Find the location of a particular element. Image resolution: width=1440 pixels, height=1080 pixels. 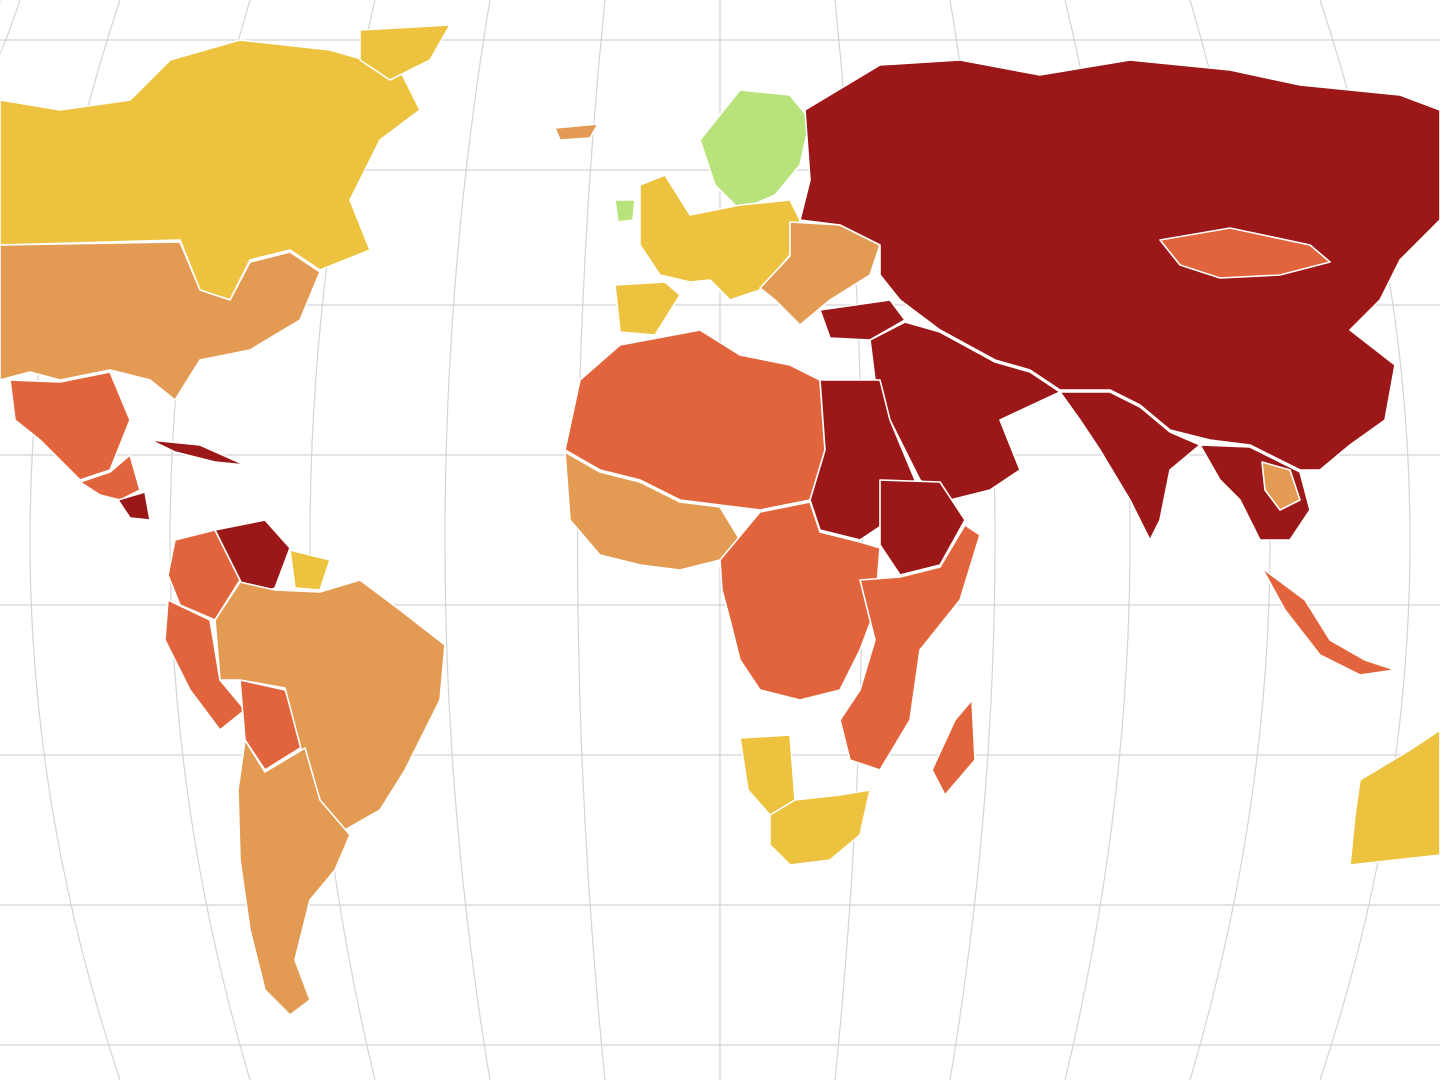

ethiopia is located at coordinates (922, 527).